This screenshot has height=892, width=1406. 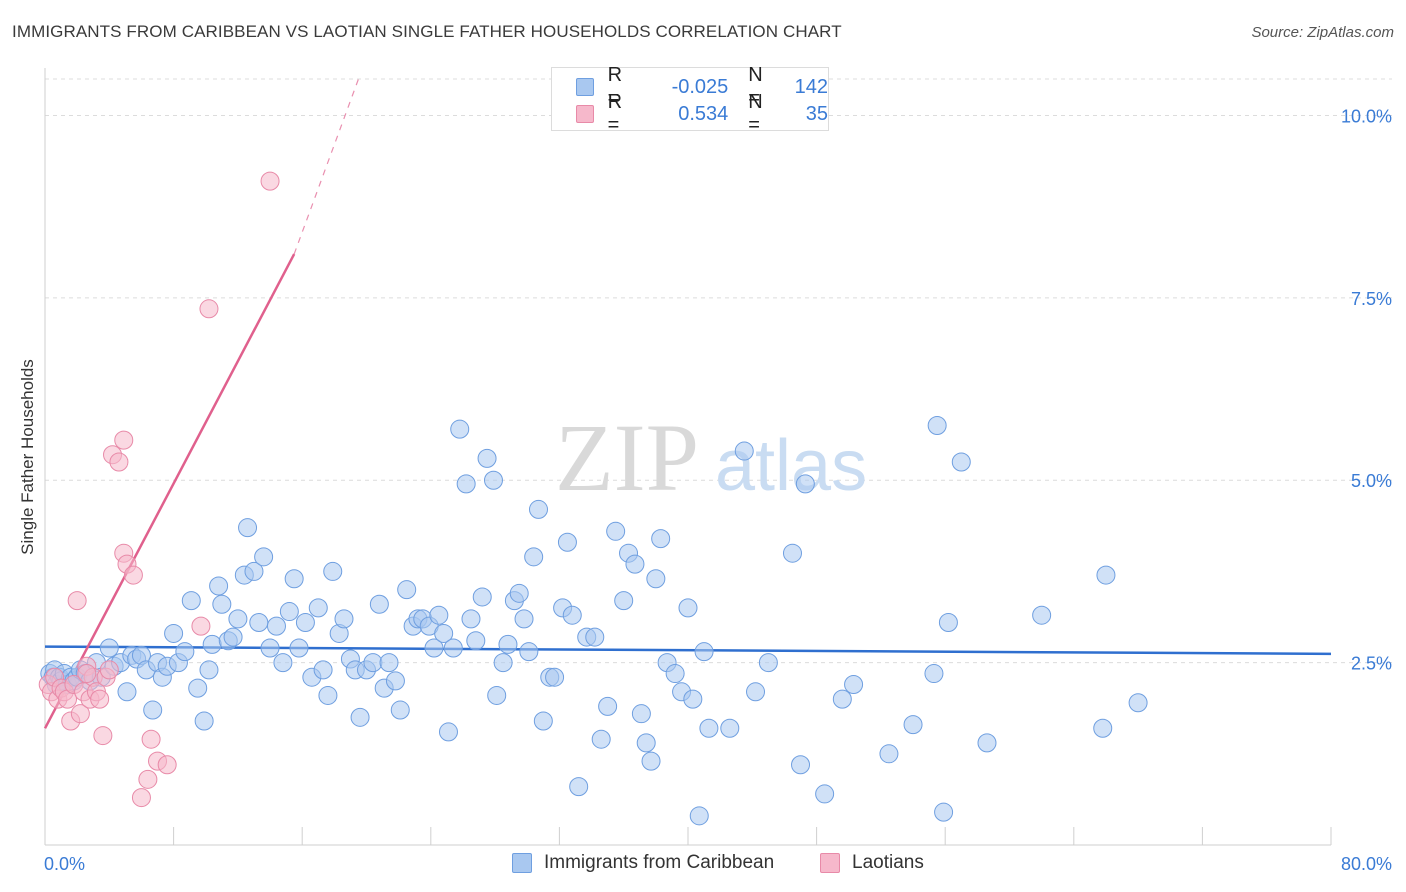 I want to click on bottom-legend-swatch-caribbean, so click(x=522, y=863).